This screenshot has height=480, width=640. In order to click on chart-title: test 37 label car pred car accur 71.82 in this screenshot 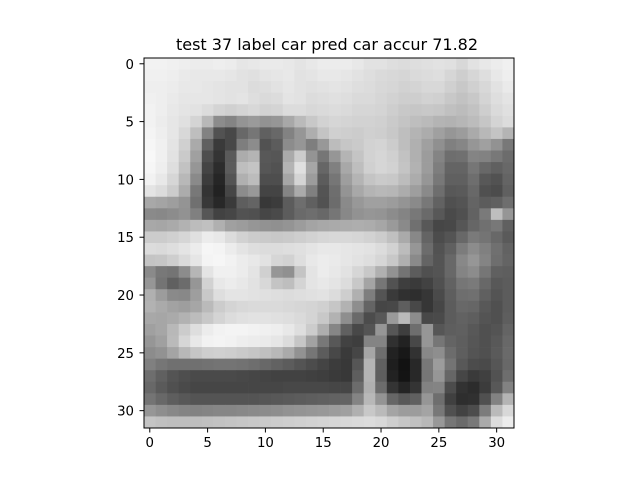, I will do `click(327, 44)`.